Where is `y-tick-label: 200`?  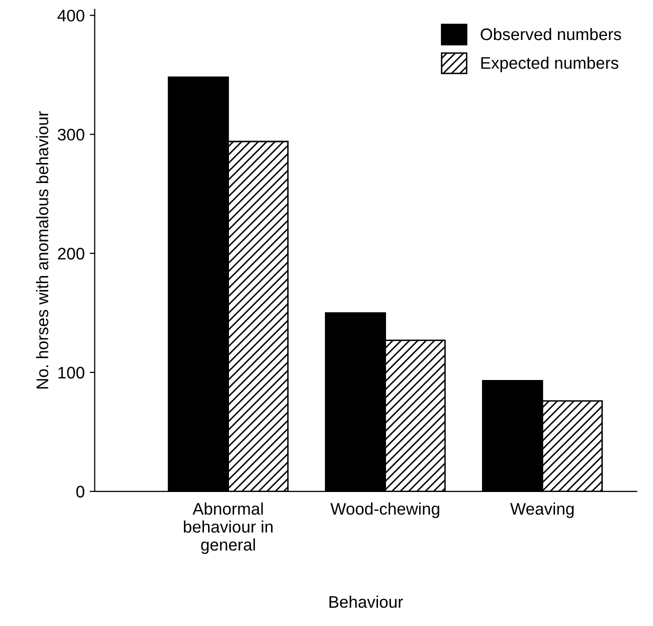
y-tick-label: 200 is located at coordinates (71, 254).